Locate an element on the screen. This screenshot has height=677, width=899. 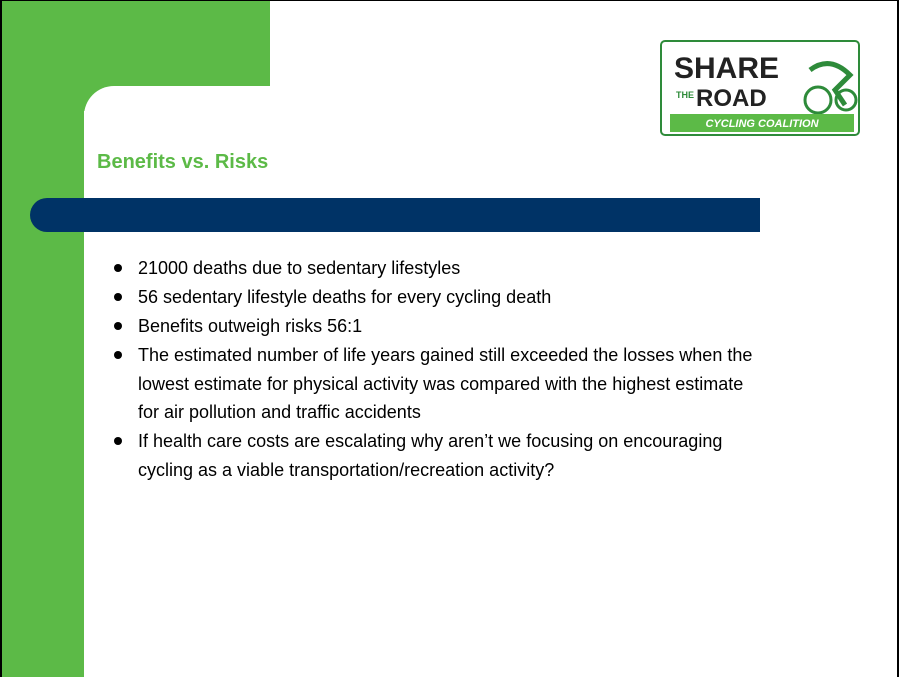
bullet: 21000 deaths due to sedentary lifestyles is located at coordinates (435, 268).